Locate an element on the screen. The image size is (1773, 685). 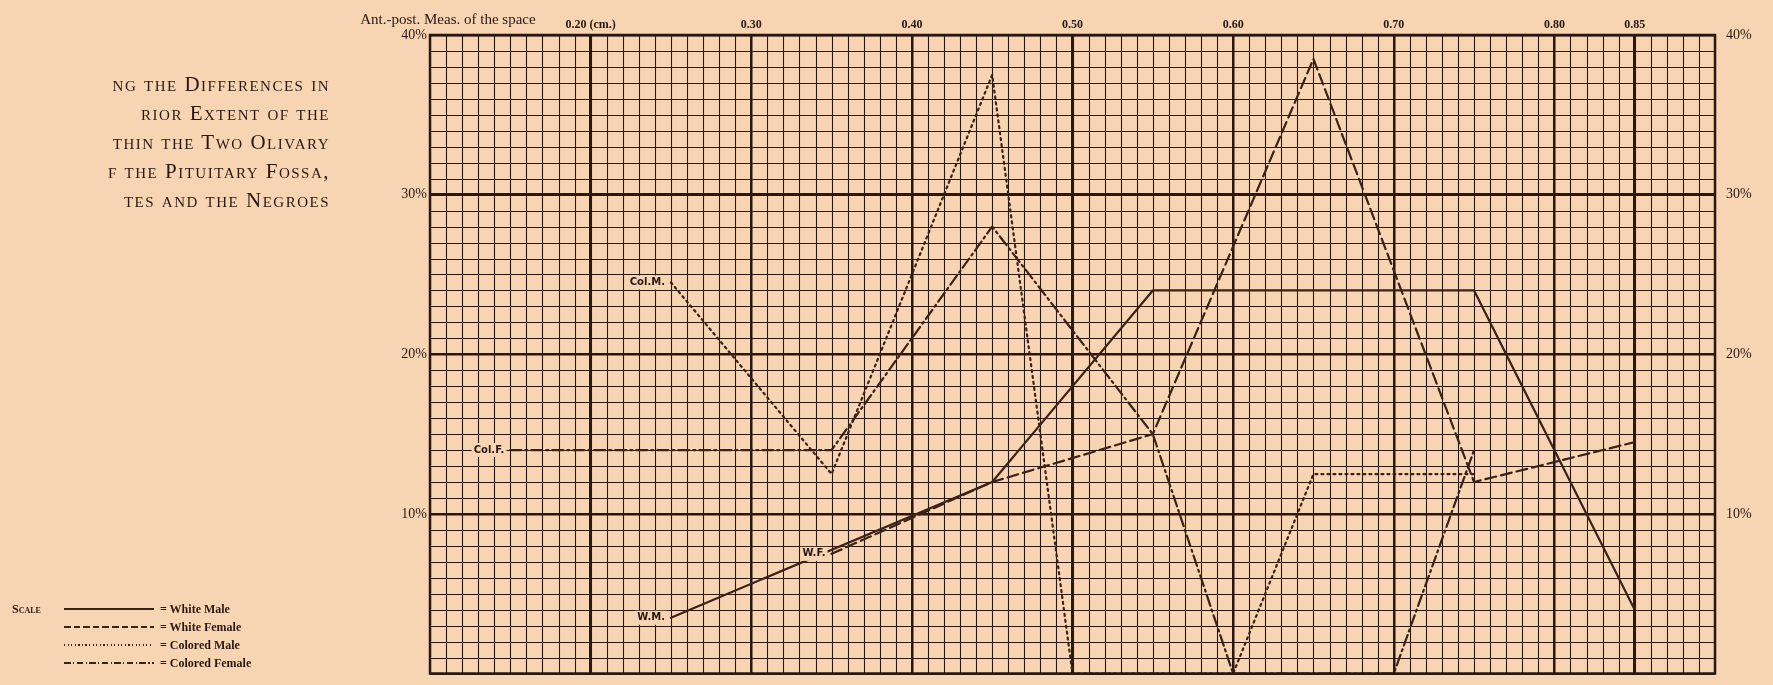
y-tick-label: 10% is located at coordinates (414, 513).